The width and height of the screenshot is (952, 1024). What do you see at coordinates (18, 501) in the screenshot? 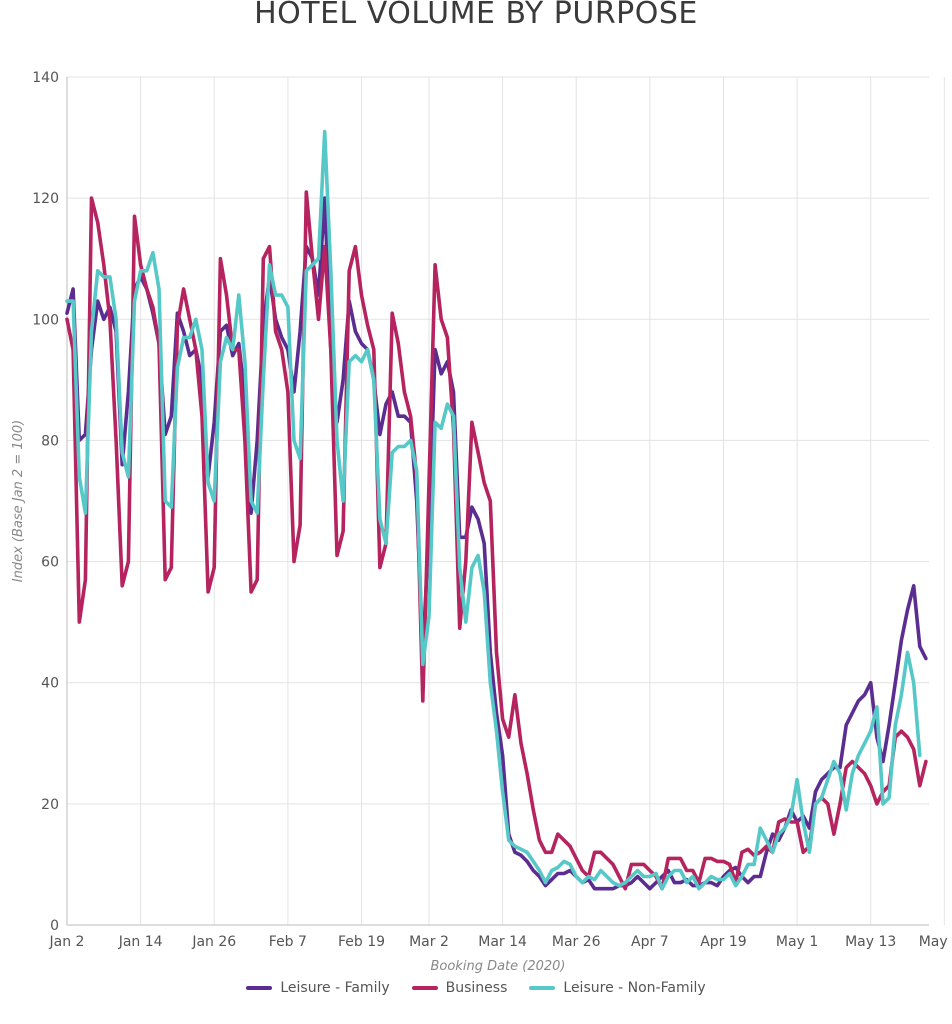
I see `y-axis-title: Index (Base Jan 2 = 100)` at bounding box center [18, 501].